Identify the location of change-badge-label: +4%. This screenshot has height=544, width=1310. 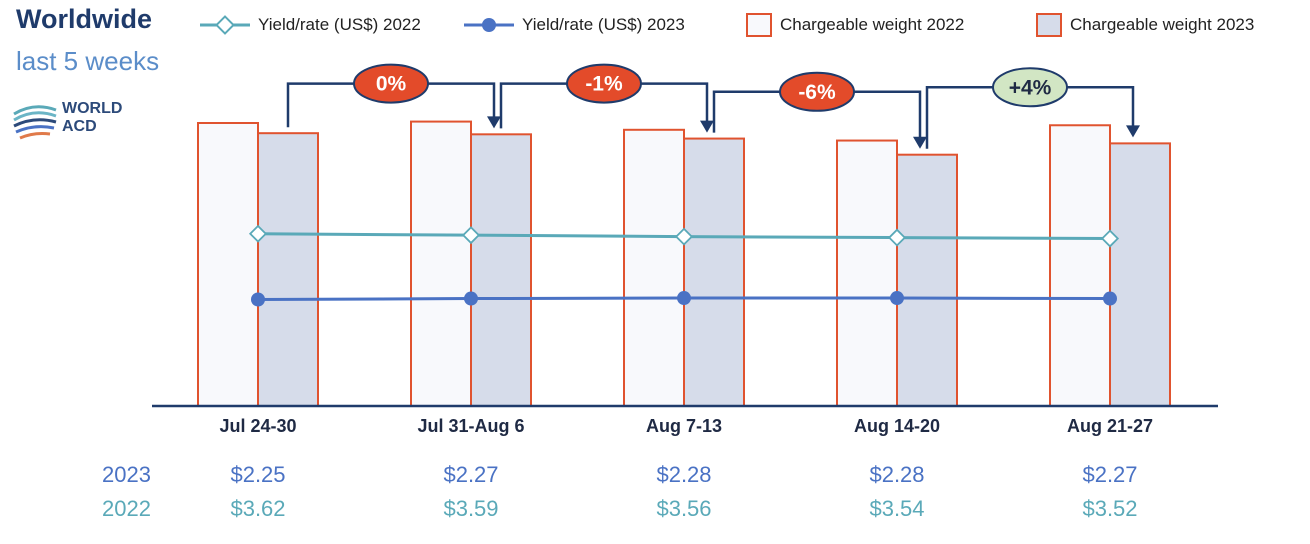
(1030, 87).